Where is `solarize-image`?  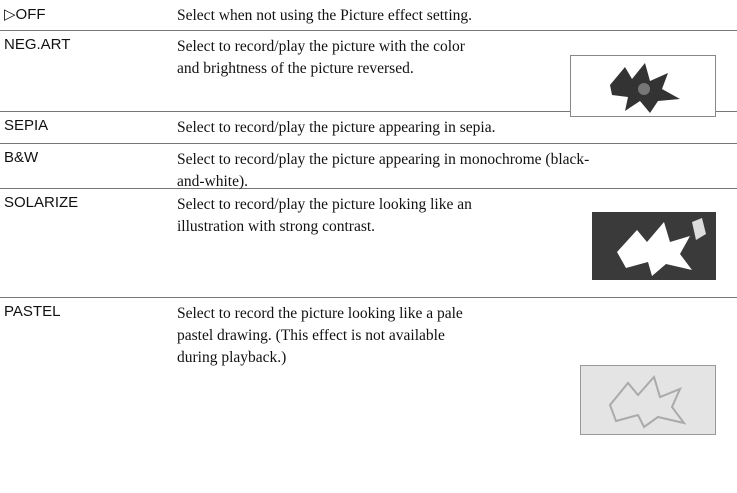
solarize-image is located at coordinates (654, 246).